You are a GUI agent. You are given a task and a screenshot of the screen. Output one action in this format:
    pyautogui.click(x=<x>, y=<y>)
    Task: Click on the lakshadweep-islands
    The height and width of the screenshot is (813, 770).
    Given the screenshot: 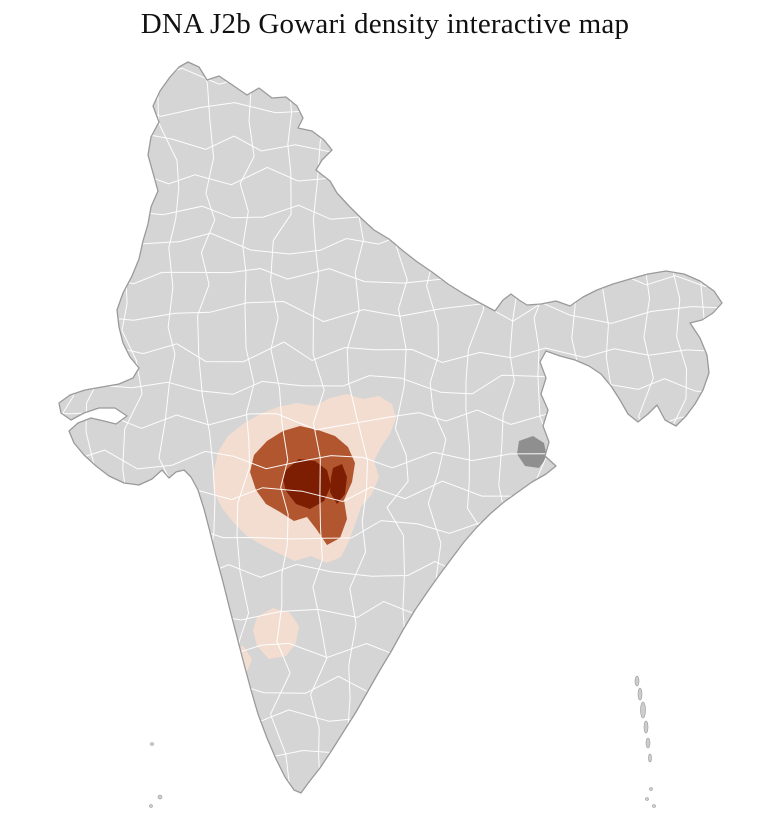 What is the action you would take?
    pyautogui.click(x=156, y=775)
    